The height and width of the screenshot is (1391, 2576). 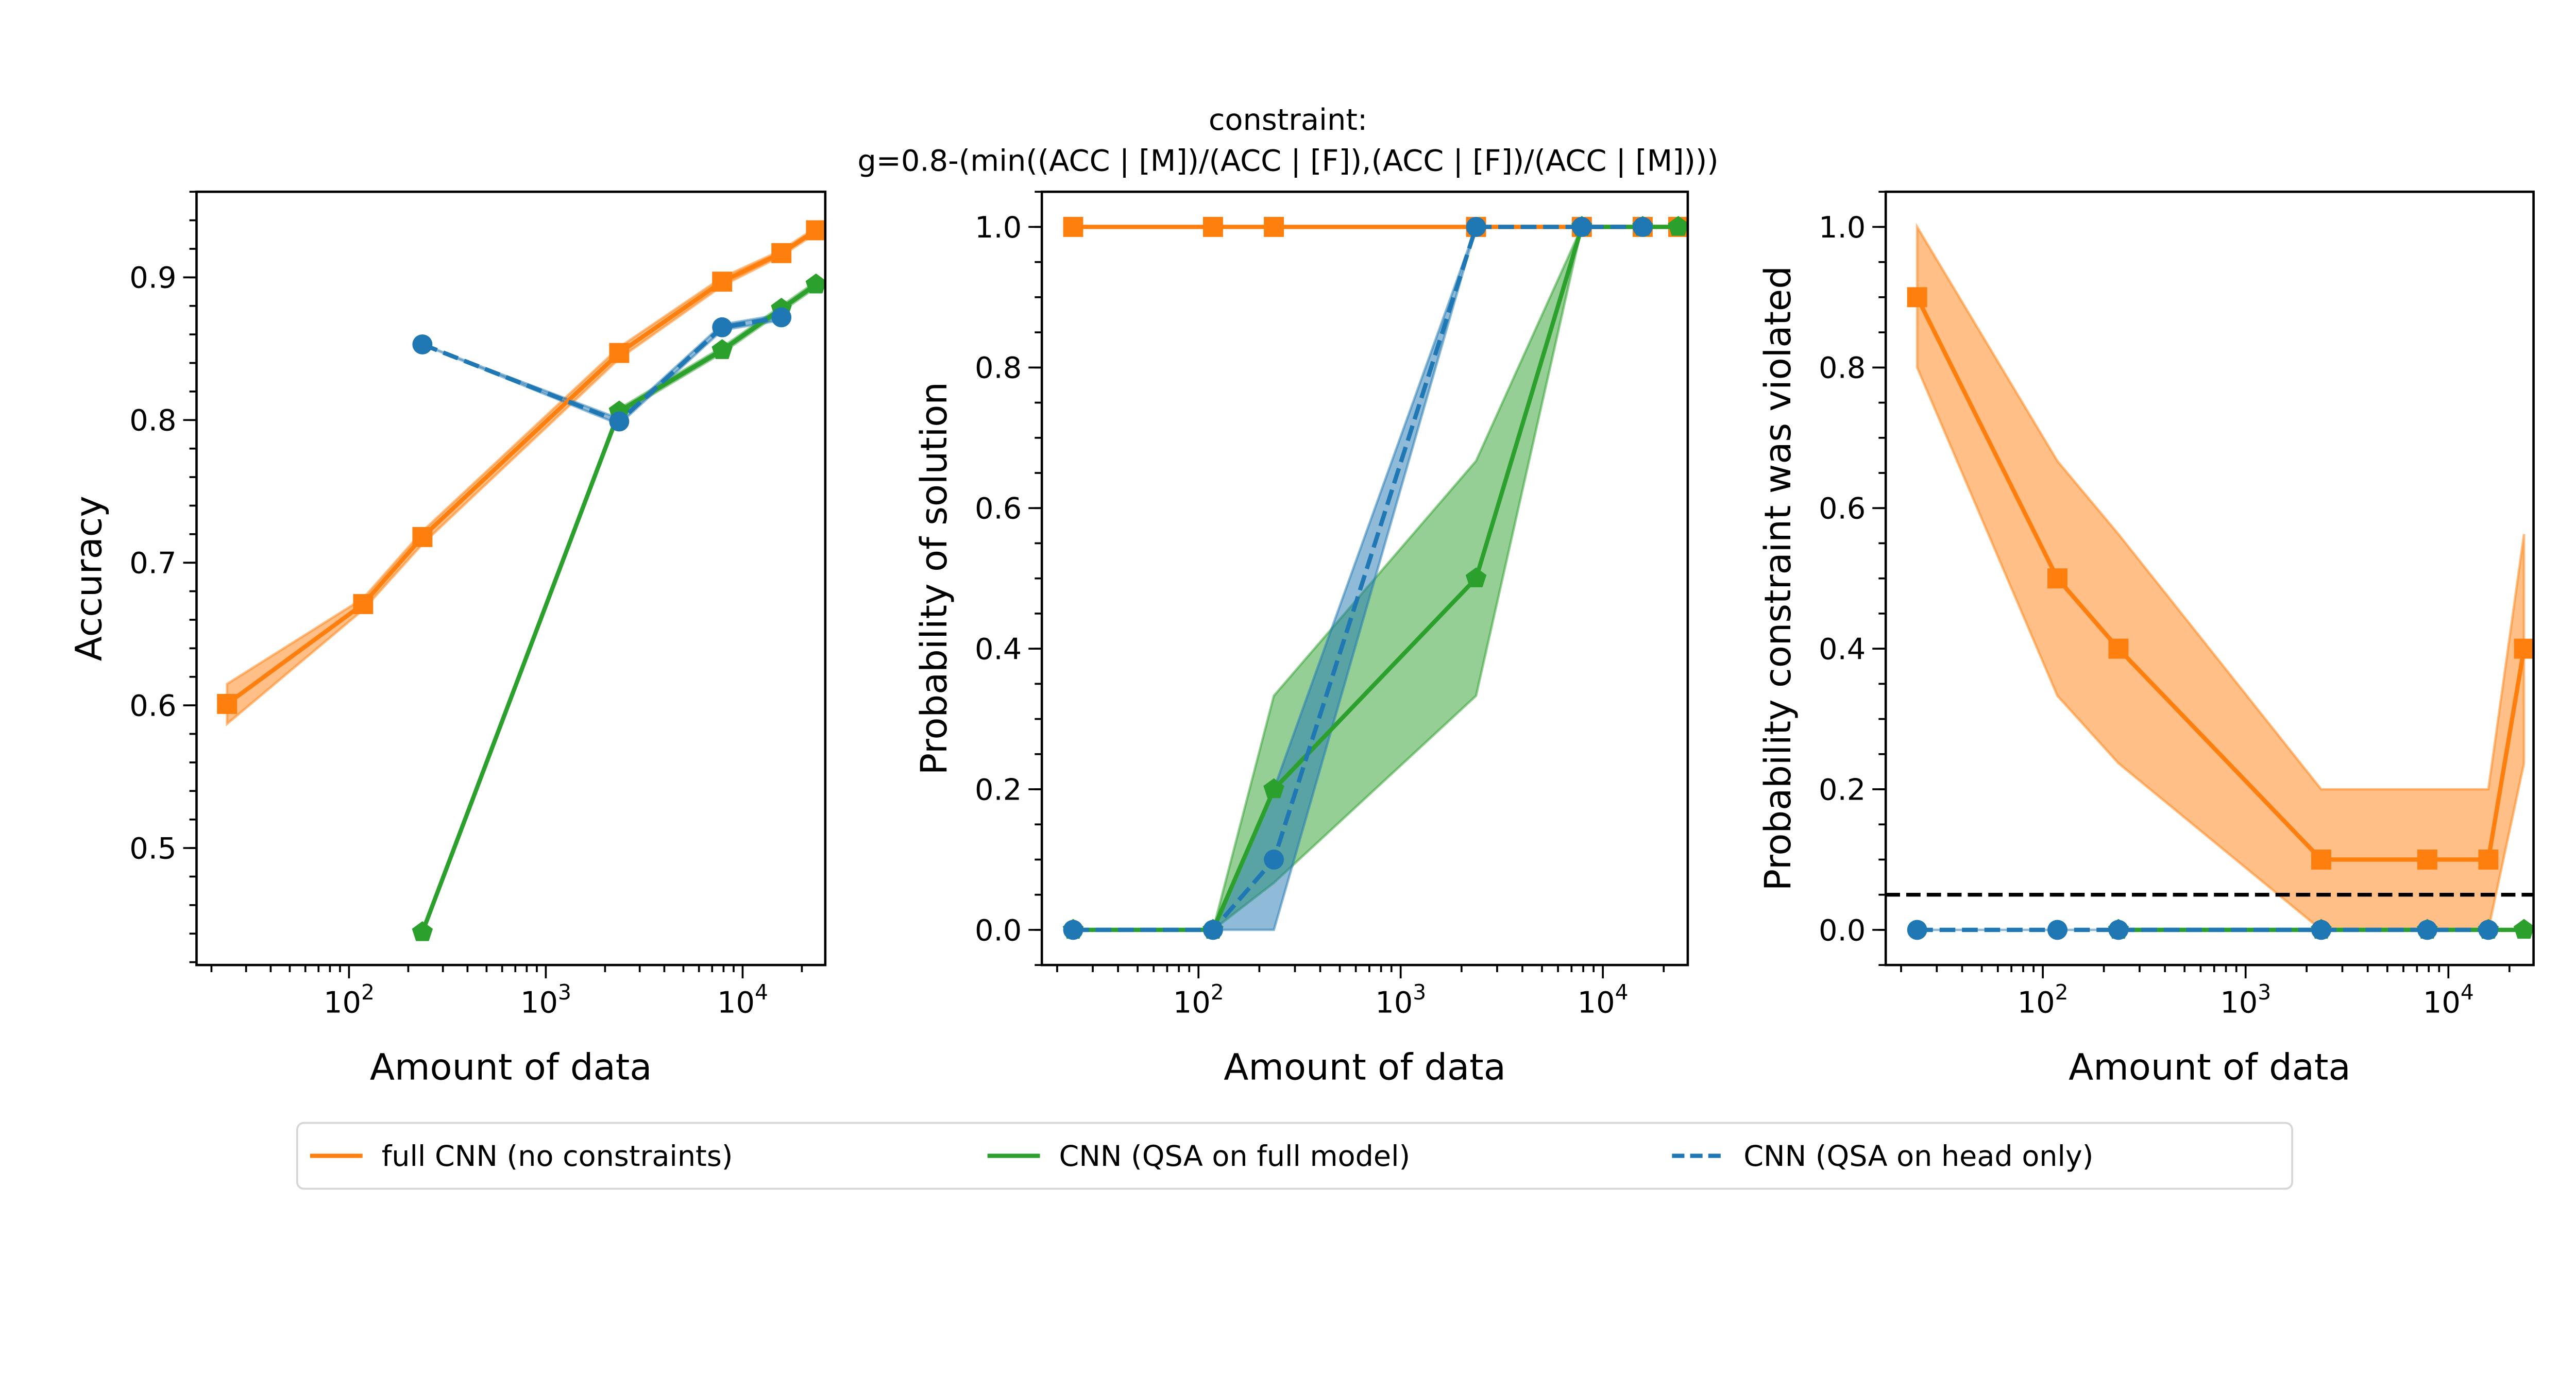 What do you see at coordinates (152, 563) in the screenshot?
I see `y-tick-label: 0.7` at bounding box center [152, 563].